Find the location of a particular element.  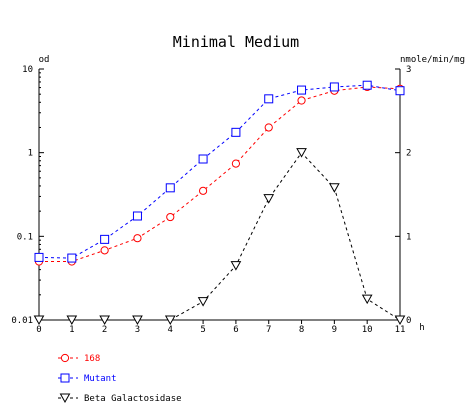

y-right-tick-label: 0 is located at coordinates (408, 321).